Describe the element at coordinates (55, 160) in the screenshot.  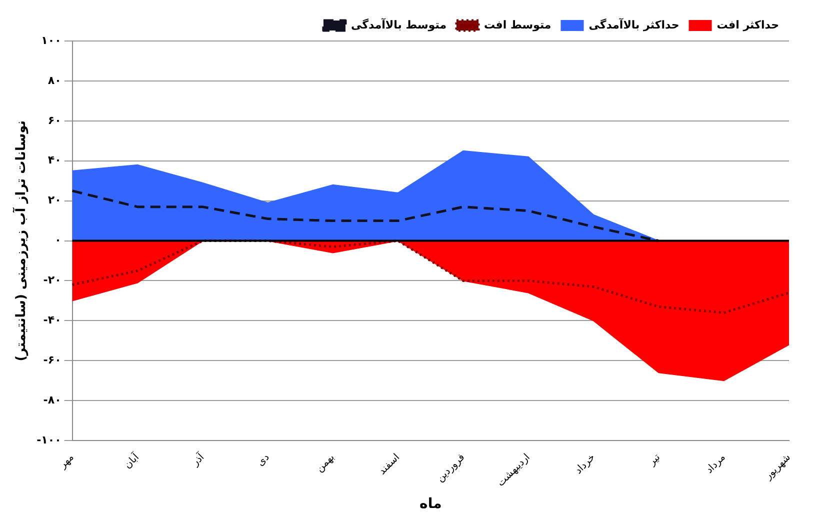
I see `y-tick-label: ۴۰` at that location.